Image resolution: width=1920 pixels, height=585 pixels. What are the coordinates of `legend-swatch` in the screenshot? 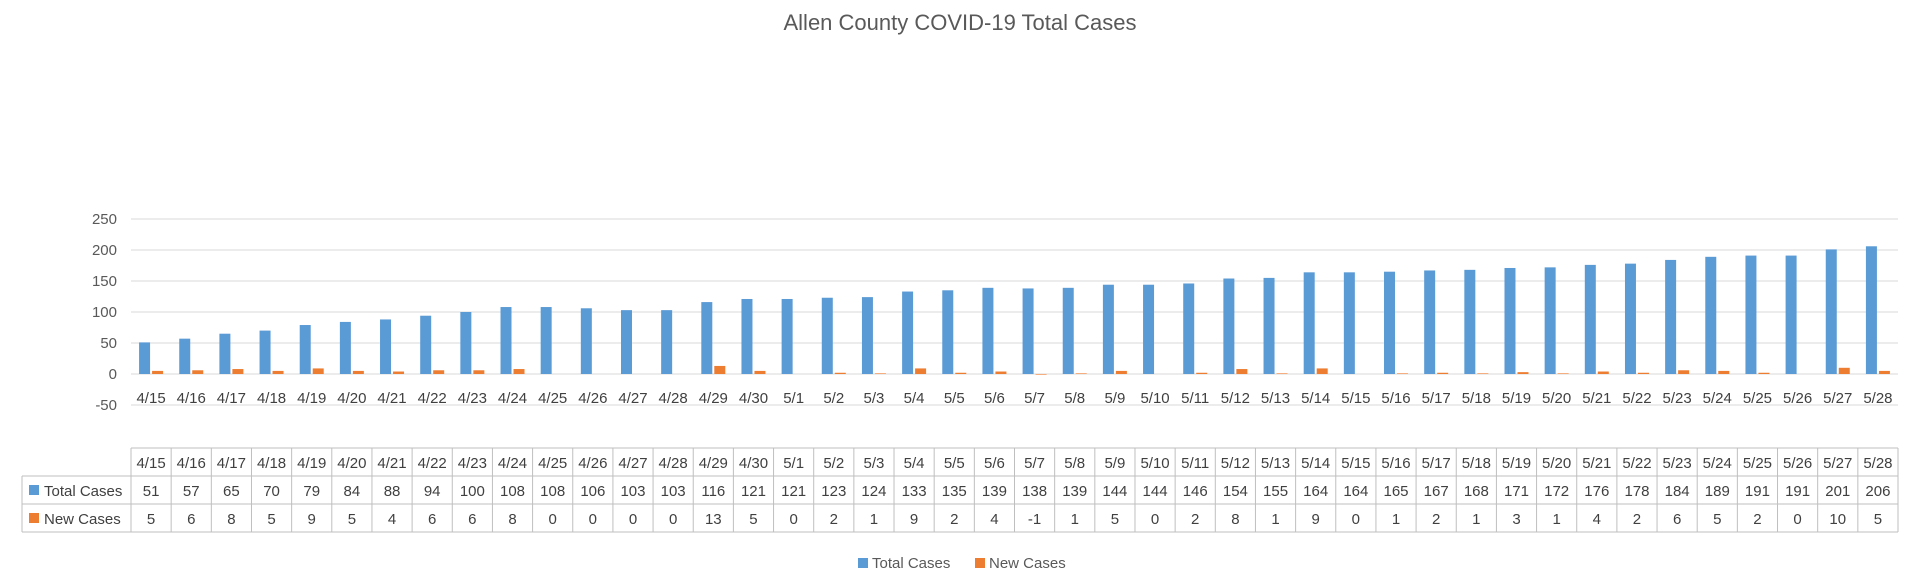 It's located at (863, 563).